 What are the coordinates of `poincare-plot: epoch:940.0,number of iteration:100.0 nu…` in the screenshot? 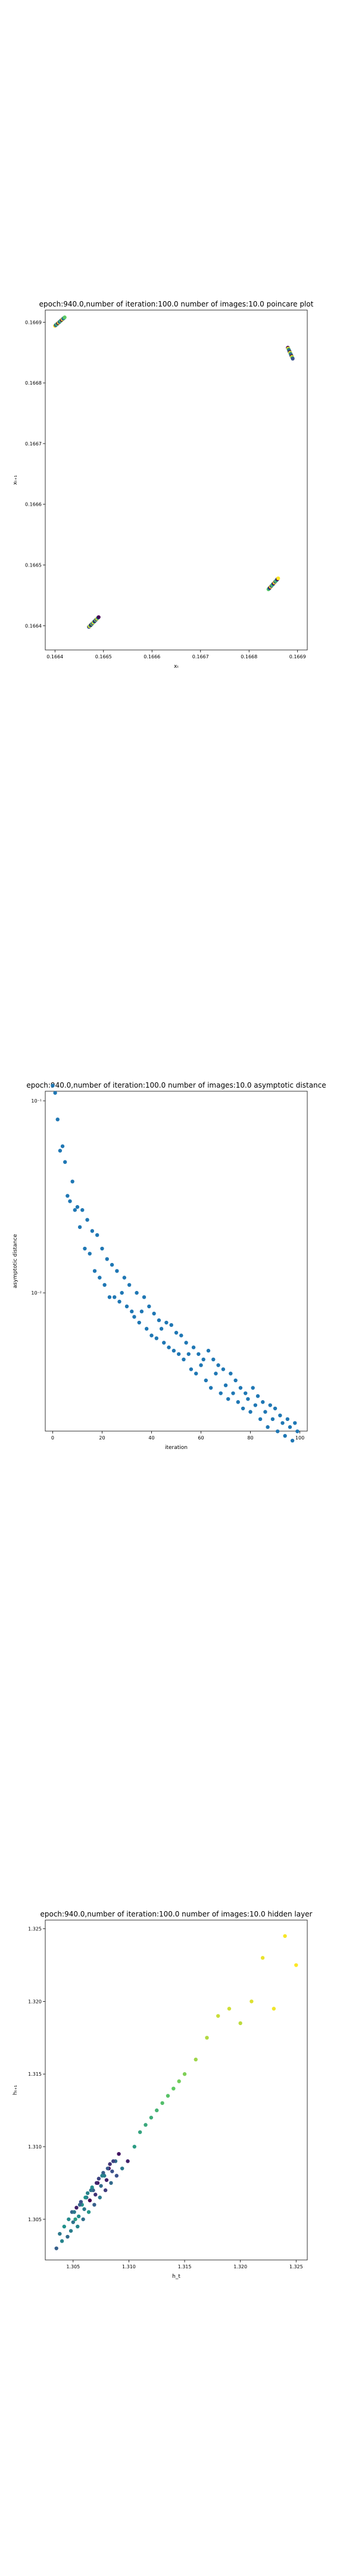 It's located at (164, 485).